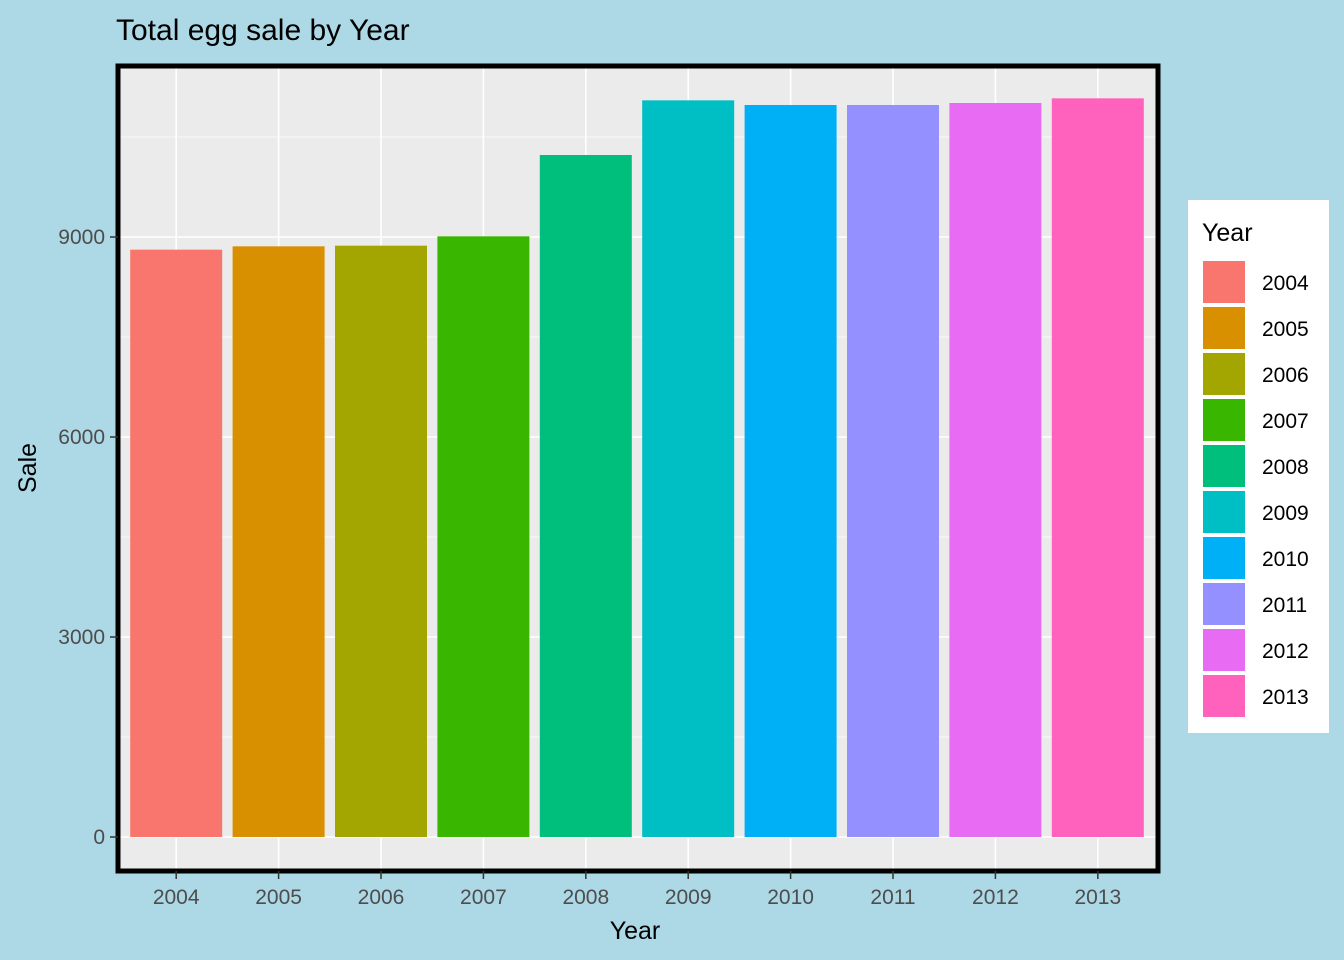  Describe the element at coordinates (1285, 329) in the screenshot. I see `legend-label-2005: 2005` at that location.